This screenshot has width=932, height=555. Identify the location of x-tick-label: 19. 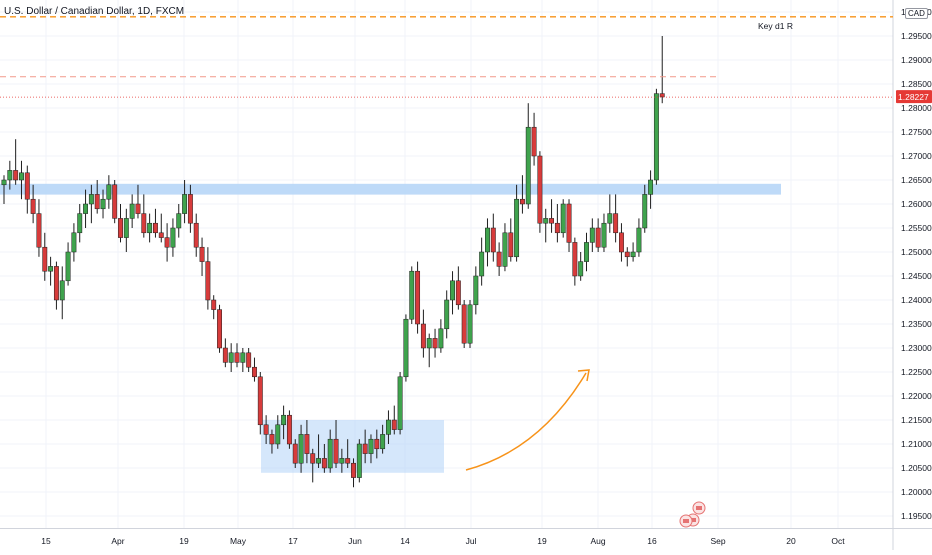
(184, 541).